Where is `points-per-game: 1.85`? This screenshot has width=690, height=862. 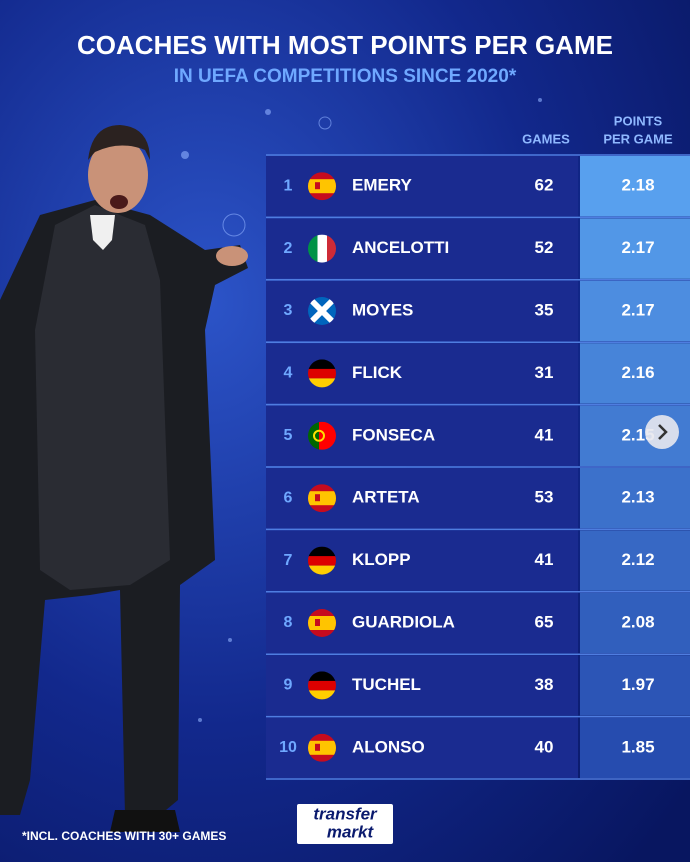
points-per-game: 1.85 is located at coordinates (637, 746).